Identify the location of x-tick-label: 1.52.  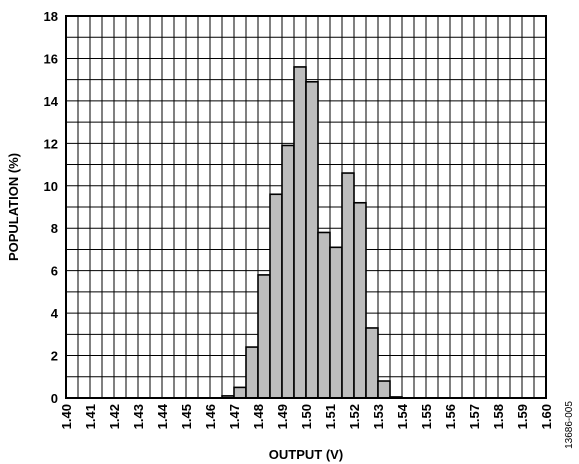
(354, 416).